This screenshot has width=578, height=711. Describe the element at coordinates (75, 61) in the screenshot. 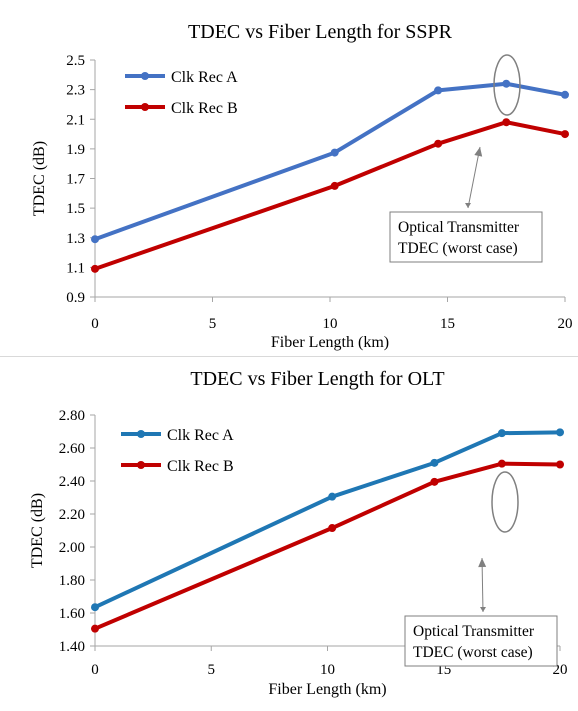

I see `y-tick-label: 2.5` at that location.